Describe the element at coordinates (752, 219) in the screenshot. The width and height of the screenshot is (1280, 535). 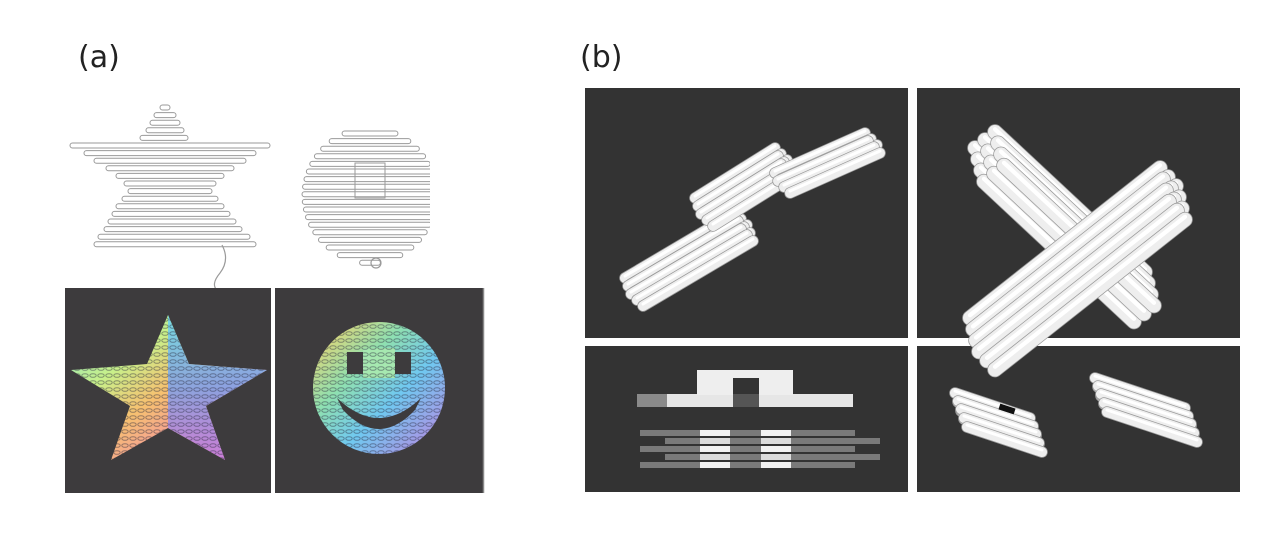
I see `parallel-bundles-3d` at that location.